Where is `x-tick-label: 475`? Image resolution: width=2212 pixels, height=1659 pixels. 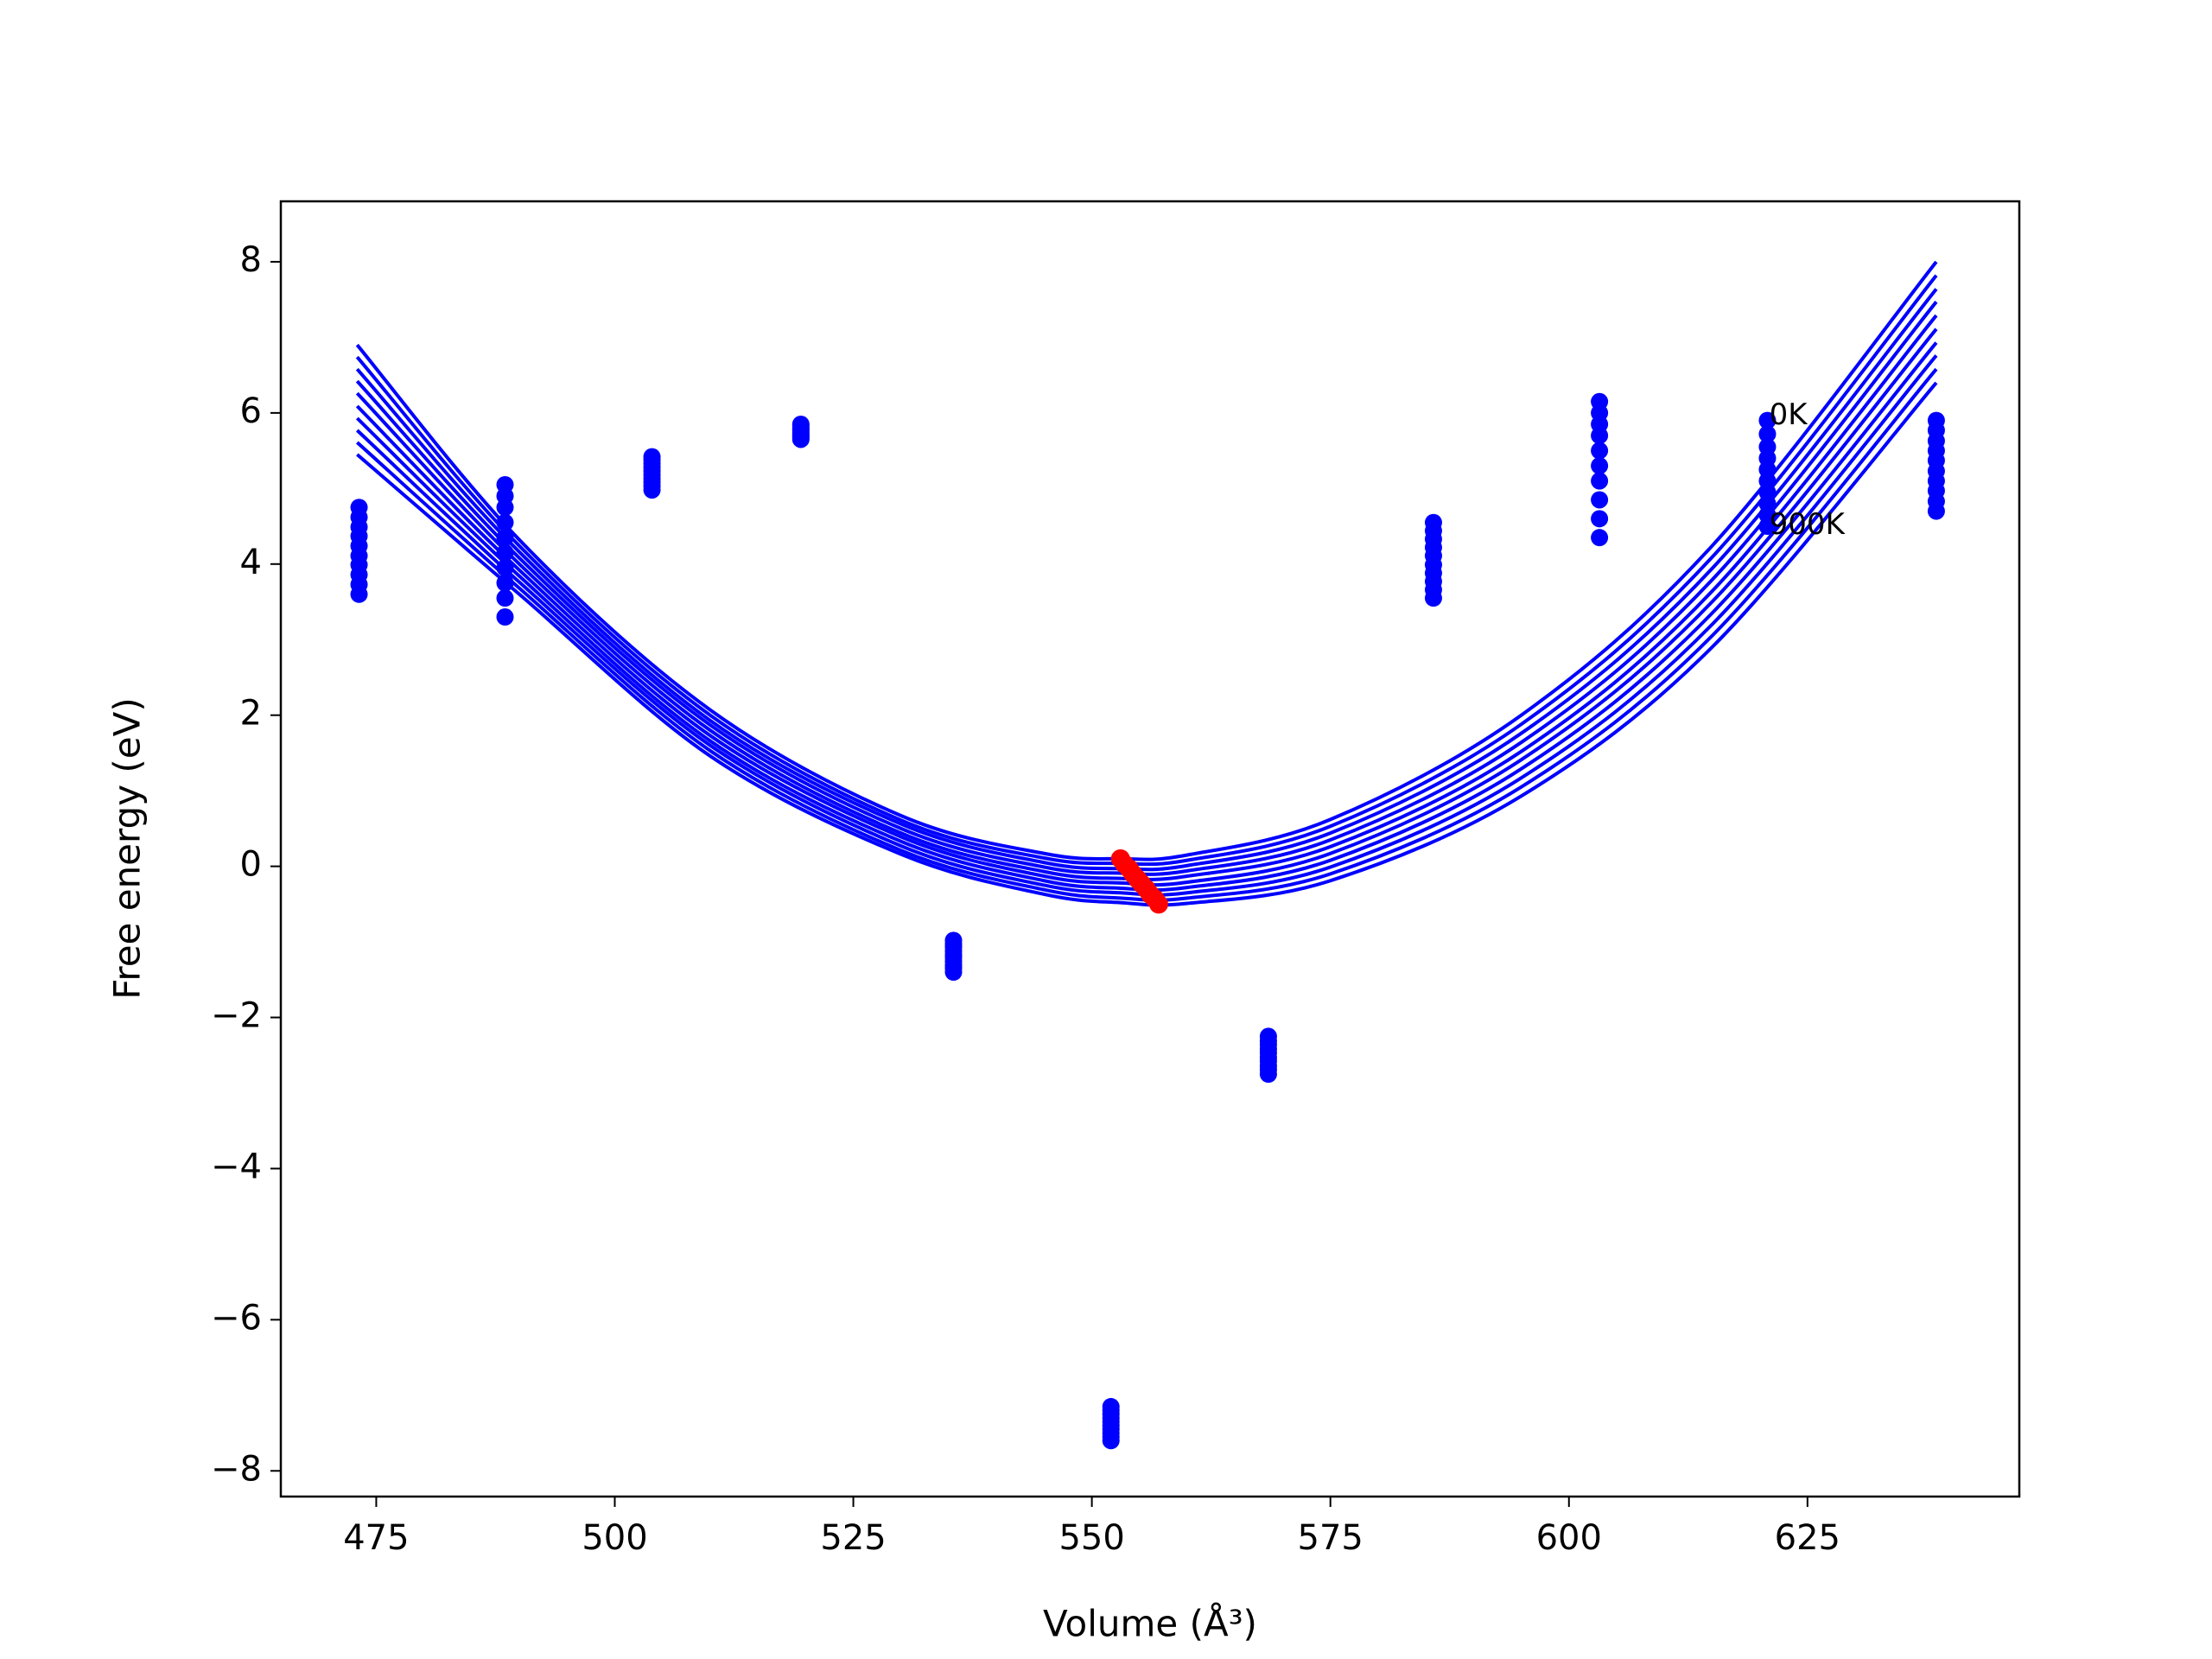 x-tick-label: 475 is located at coordinates (376, 1538).